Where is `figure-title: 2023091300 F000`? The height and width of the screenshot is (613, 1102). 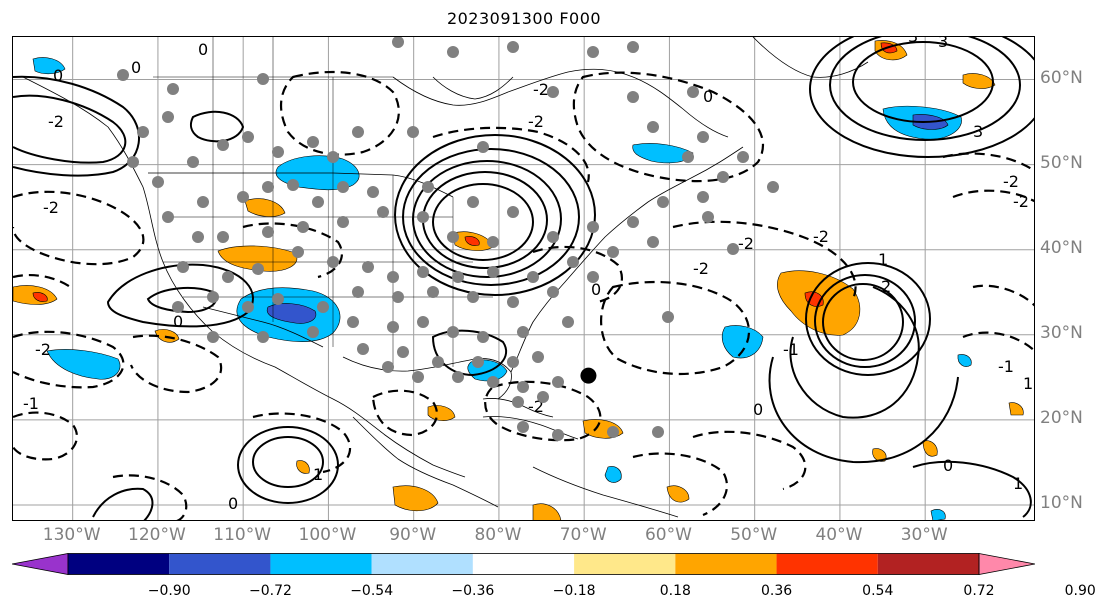
figure-title: 2023091300 F000 is located at coordinates (524, 18).